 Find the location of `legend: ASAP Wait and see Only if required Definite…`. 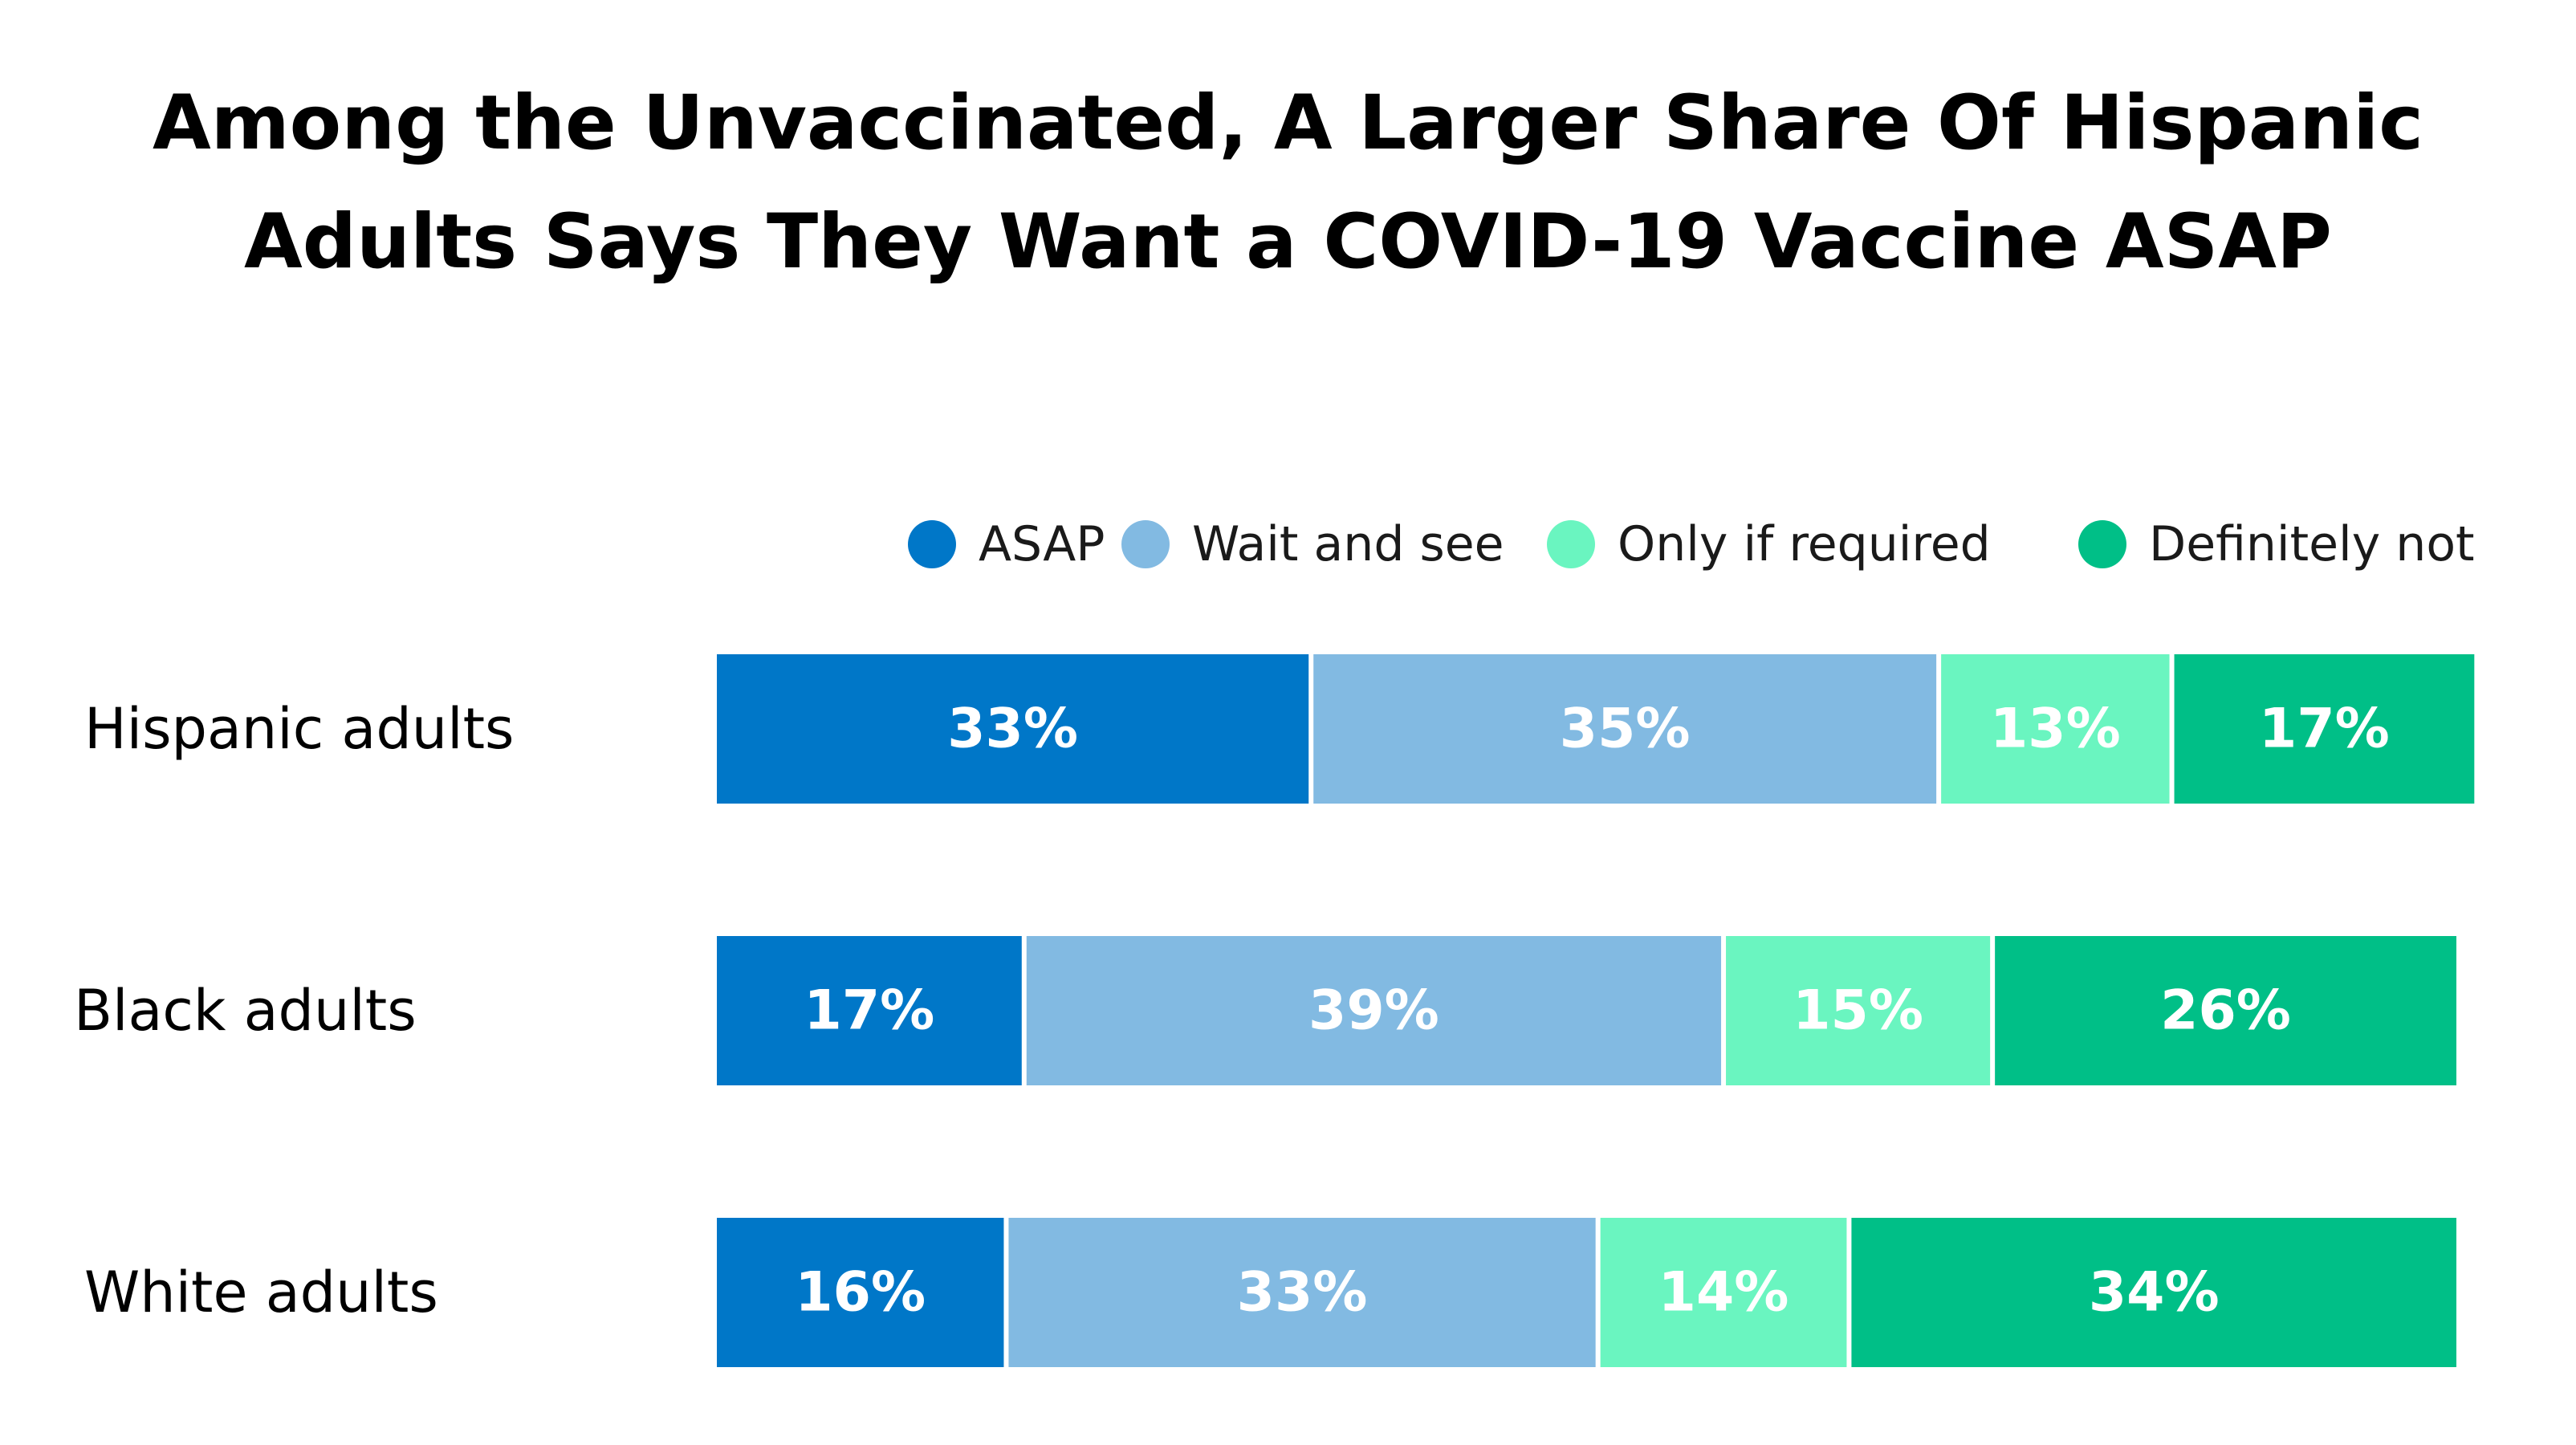

legend: ASAP Wait and see Only if required Definite… is located at coordinates (1692, 544).